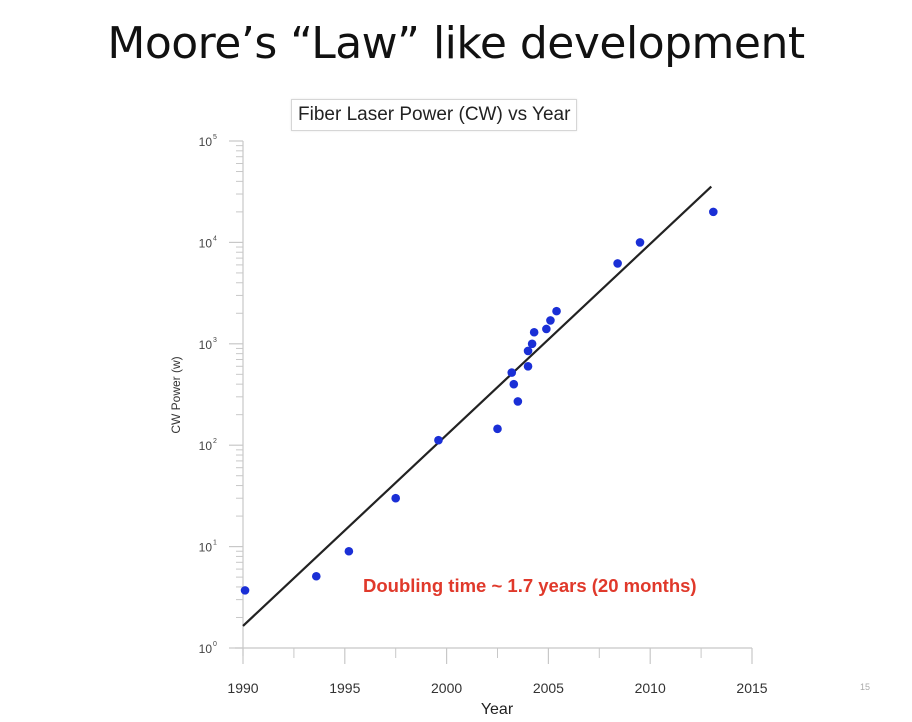 The image size is (912, 722). I want to click on doubling-time-annotation: Doubling time ~ 1.7 years (20 months), so click(530, 585).